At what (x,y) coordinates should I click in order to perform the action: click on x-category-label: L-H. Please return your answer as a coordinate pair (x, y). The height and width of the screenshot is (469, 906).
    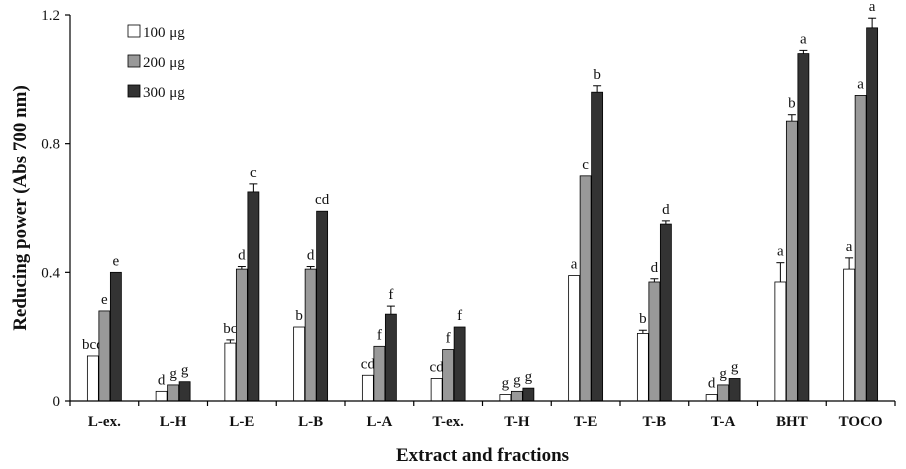
    Looking at the image, I should click on (173, 422).